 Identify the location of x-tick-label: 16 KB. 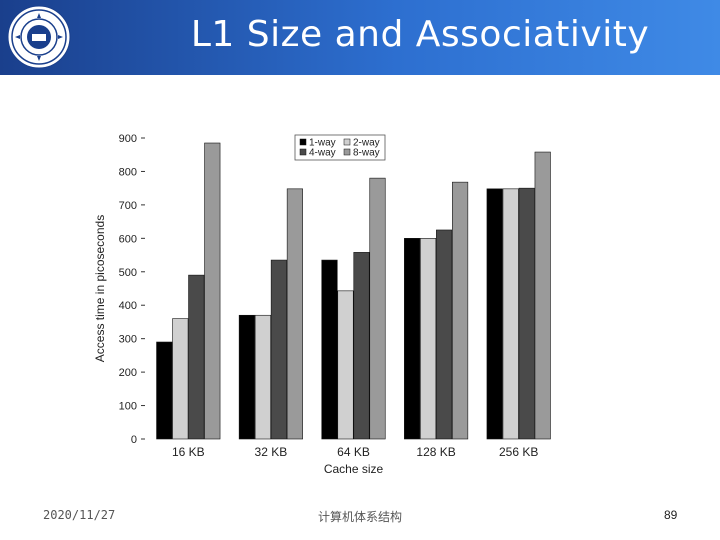
(188, 452).